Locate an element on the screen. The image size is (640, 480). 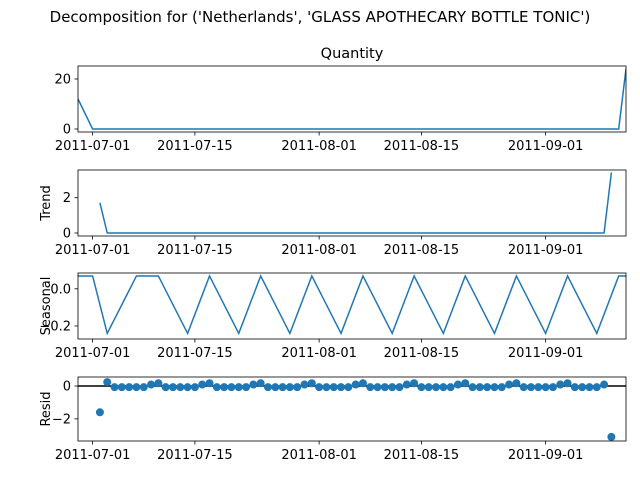
y-axis-label: Seasonal is located at coordinates (46, 306).